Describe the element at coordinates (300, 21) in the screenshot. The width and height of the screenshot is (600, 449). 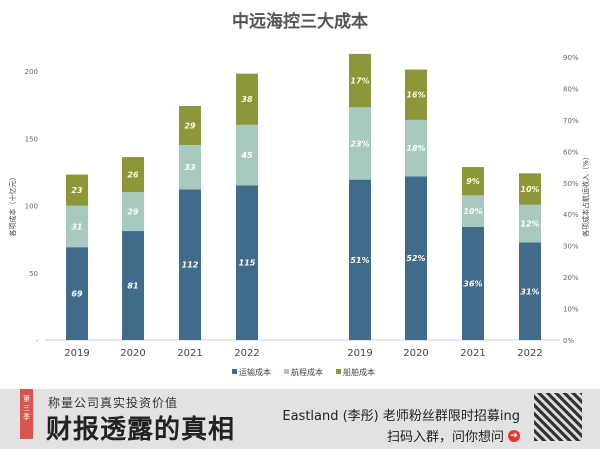
I see `chart-title: 中远海控三大成本` at that location.